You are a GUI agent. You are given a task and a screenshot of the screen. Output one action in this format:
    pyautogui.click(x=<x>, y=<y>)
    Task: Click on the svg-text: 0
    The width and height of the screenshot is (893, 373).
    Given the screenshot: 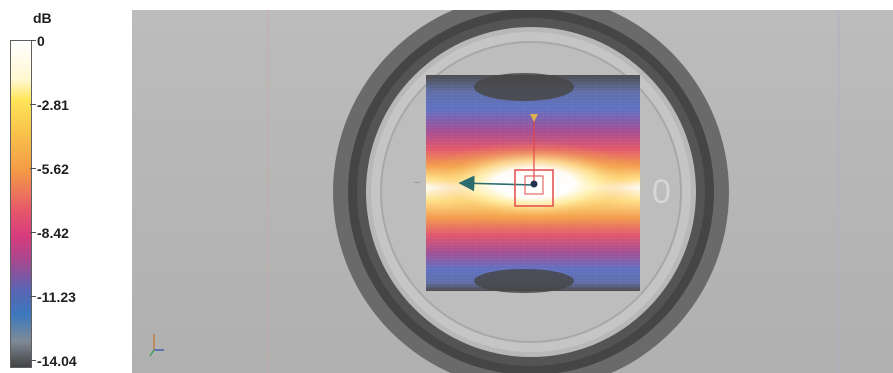 What is the action you would take?
    pyautogui.click(x=661, y=192)
    